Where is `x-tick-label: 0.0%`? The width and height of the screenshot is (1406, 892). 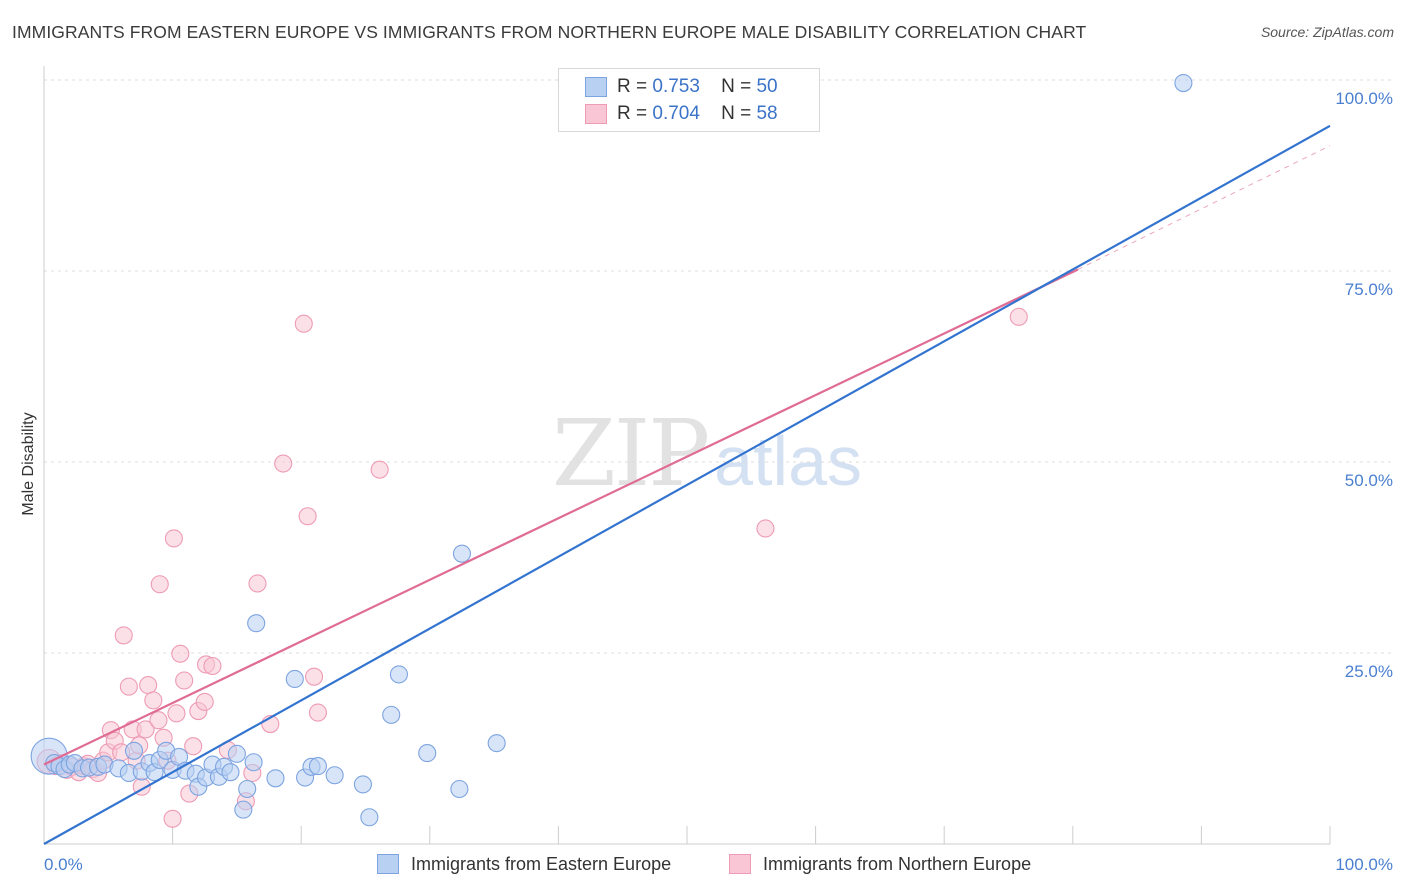 x-tick-label: 0.0% is located at coordinates (63, 864).